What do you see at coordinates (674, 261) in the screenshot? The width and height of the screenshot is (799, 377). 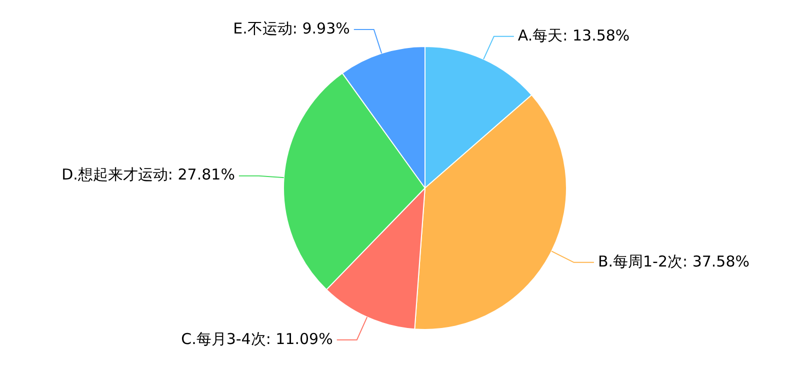 I see `slice-label: B.每周1-2次: 37.58%` at bounding box center [674, 261].